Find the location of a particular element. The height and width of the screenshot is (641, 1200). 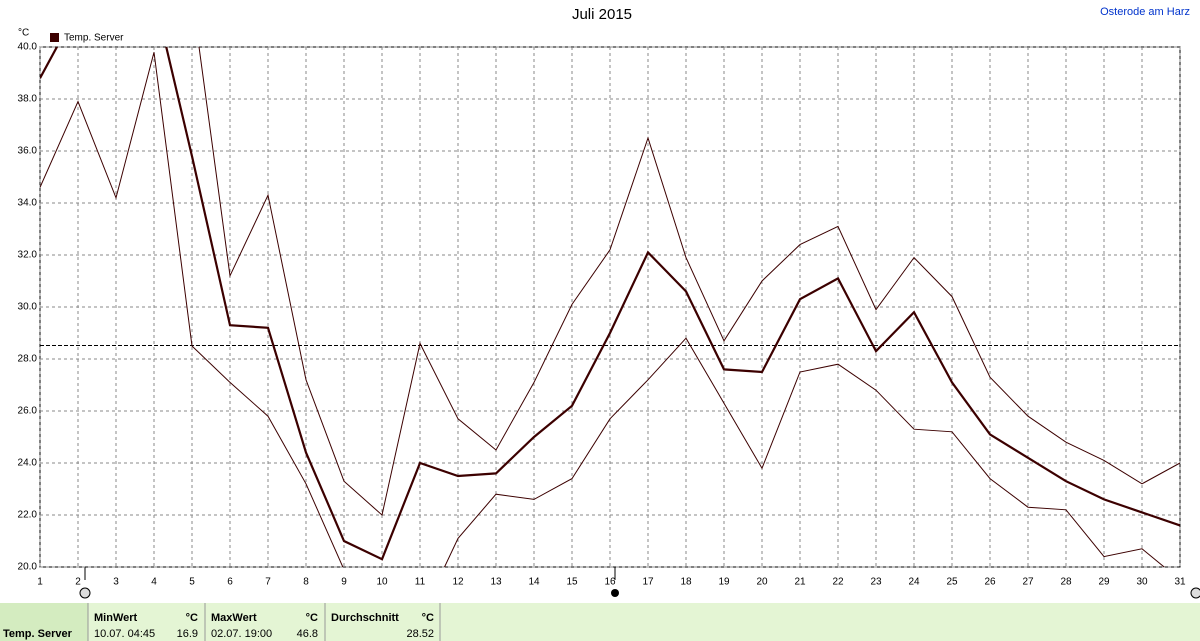

x-tick-label: 2 is located at coordinates (78, 582).